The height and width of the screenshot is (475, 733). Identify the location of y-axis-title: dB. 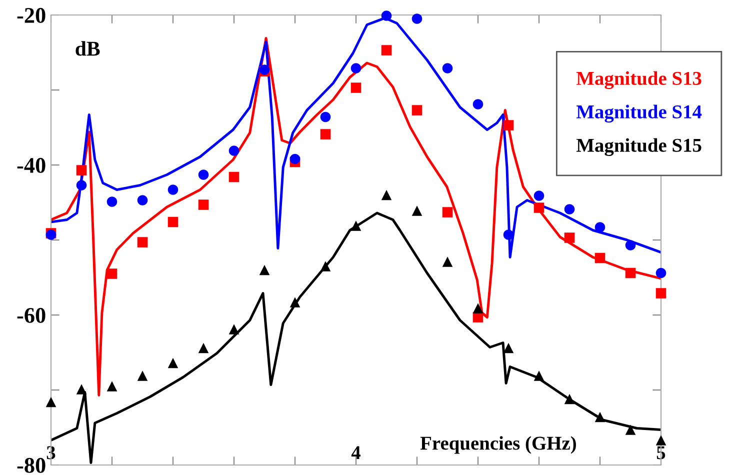
(88, 48).